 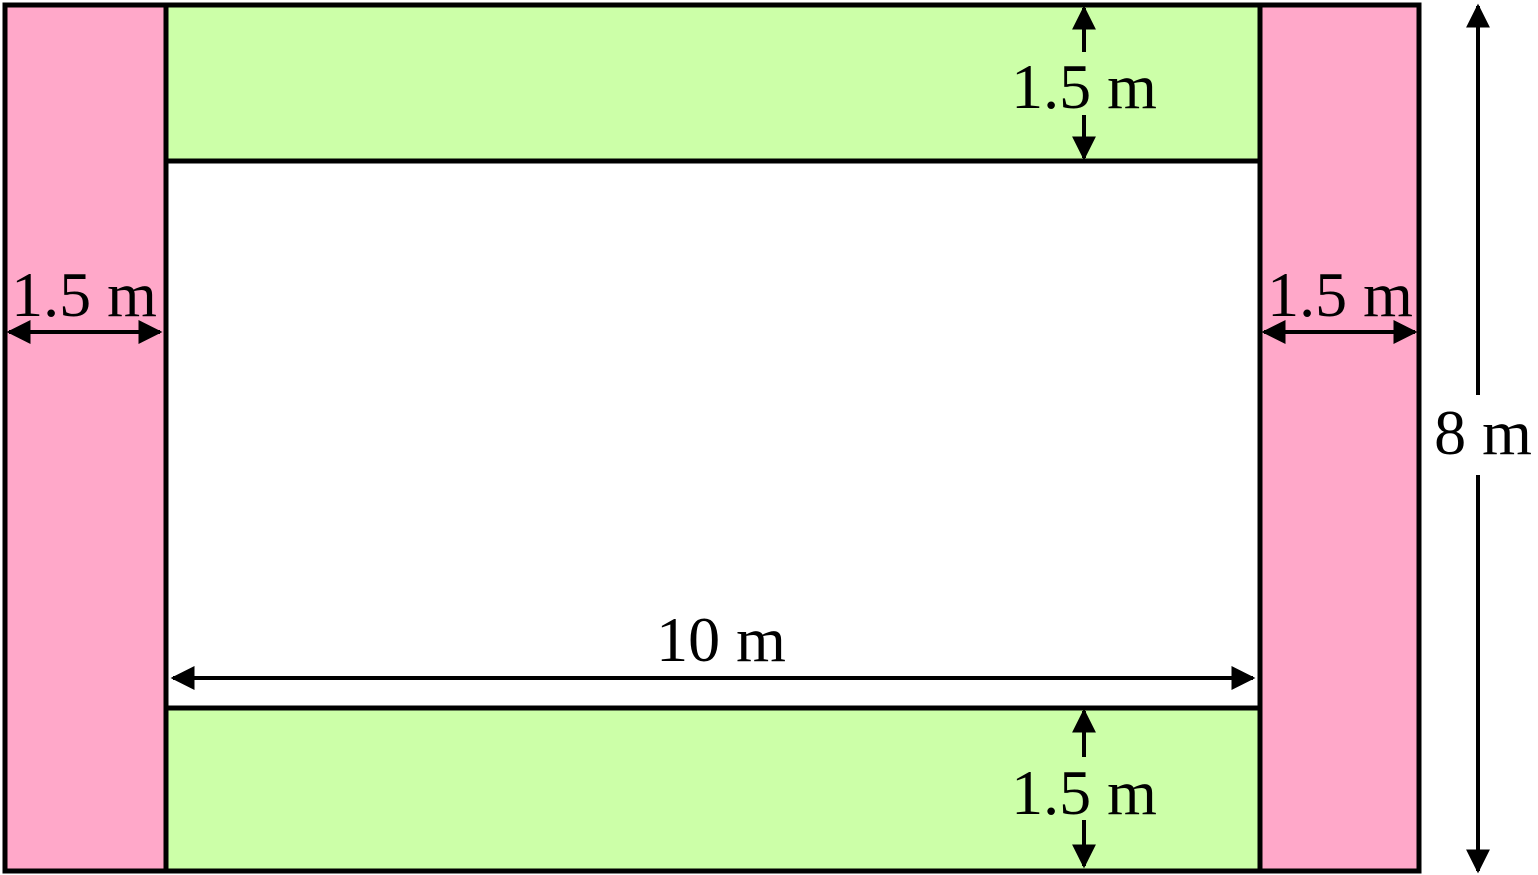 What do you see at coordinates (1483, 432) in the screenshot?
I see `total-height-label: 8 m` at bounding box center [1483, 432].